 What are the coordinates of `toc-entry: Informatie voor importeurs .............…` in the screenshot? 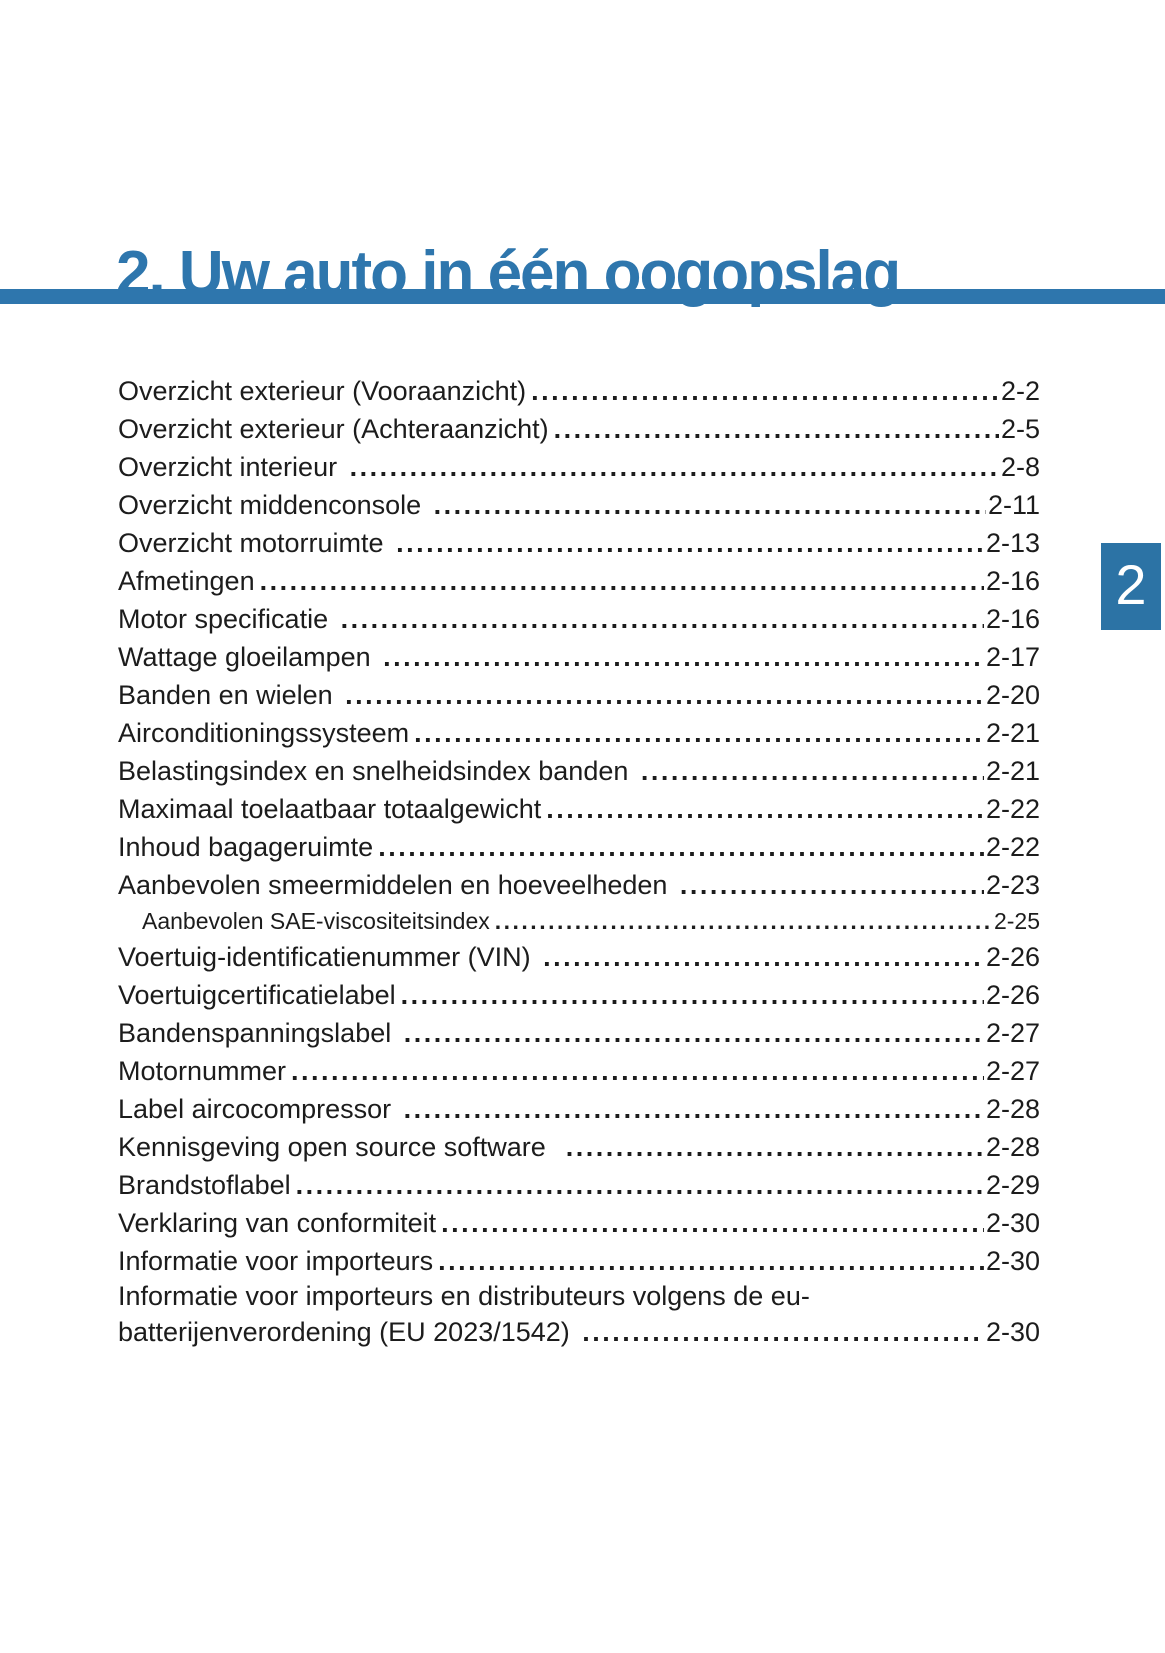 It's located at (579, 1261).